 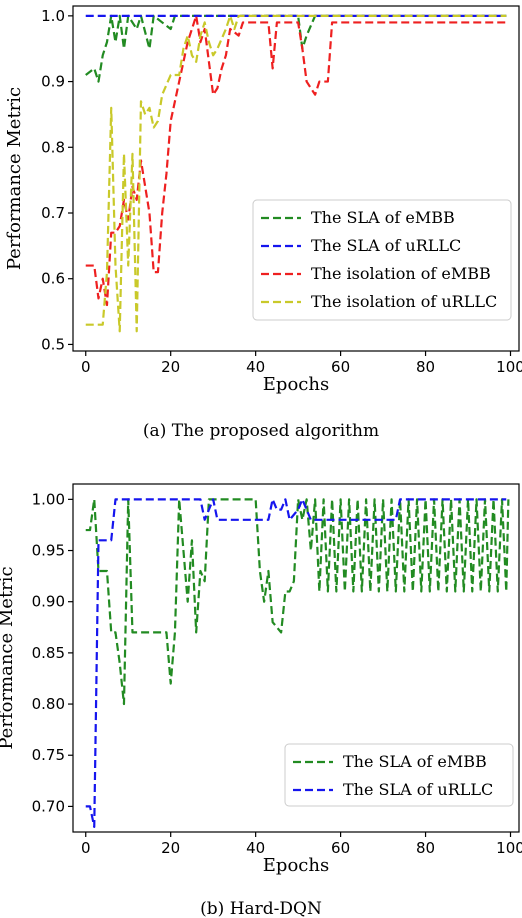 I want to click on y-tick-label: 0.7, so click(x=53, y=213).